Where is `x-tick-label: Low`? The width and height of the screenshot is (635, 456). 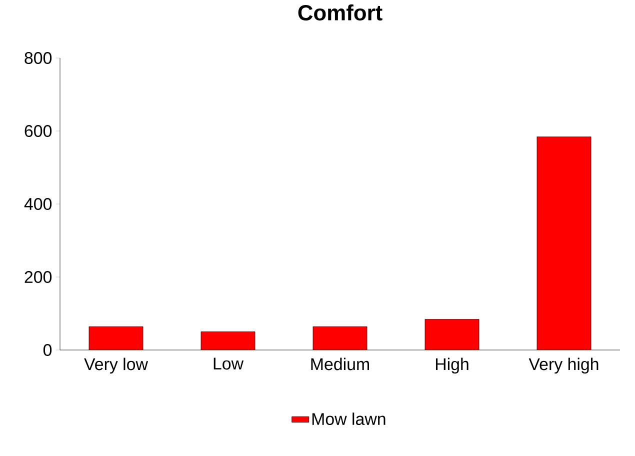
x-tick-label: Low is located at coordinates (229, 364).